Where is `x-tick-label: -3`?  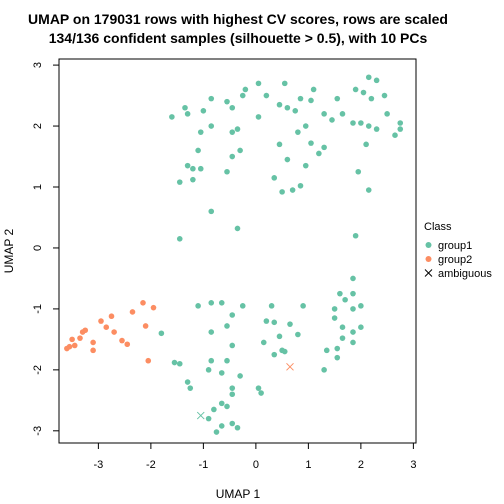 x-tick-label: -3 is located at coordinates (98, 465).